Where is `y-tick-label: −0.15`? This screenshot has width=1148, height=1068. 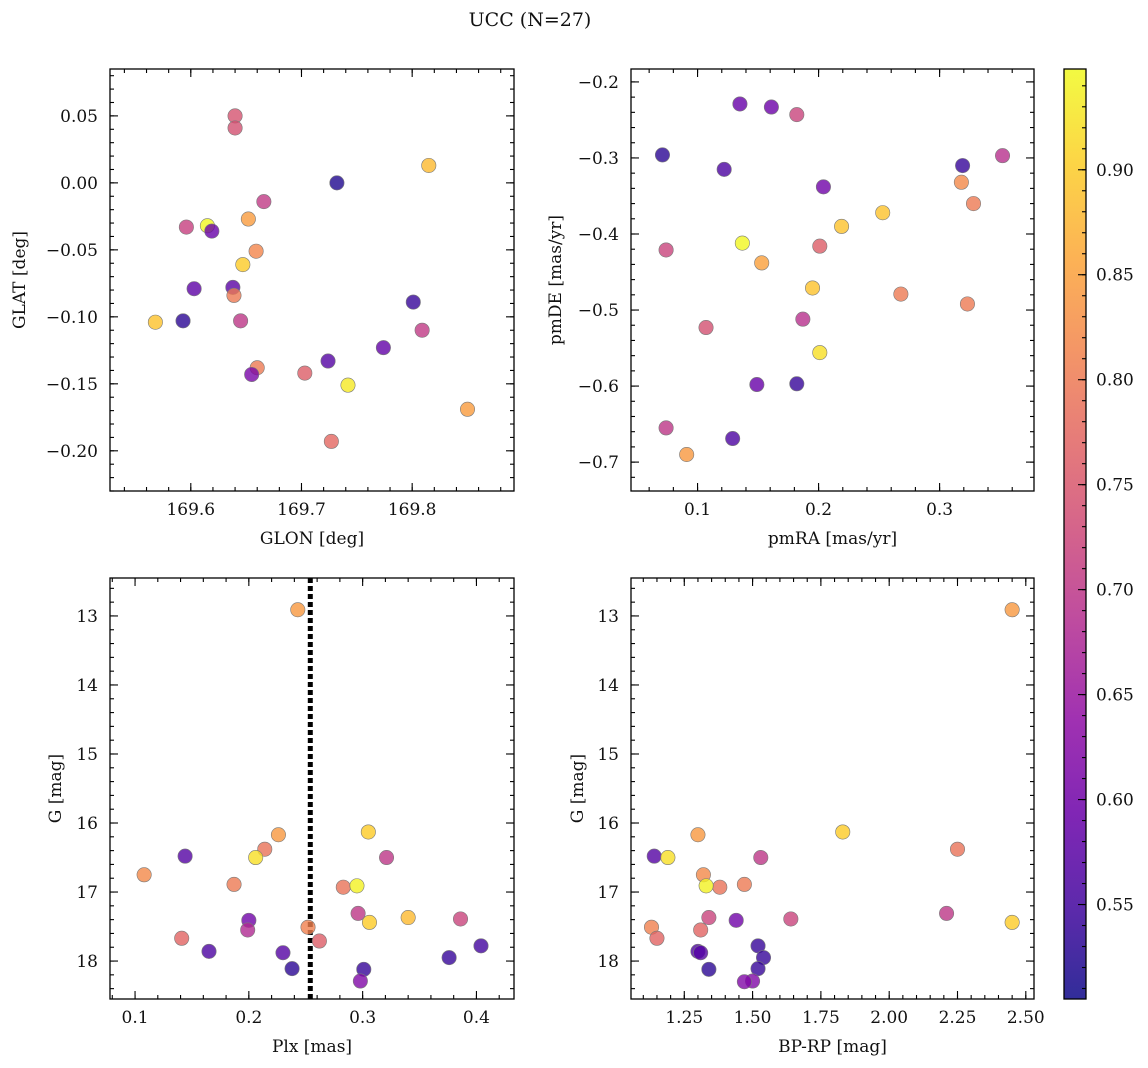 y-tick-label: −0.15 is located at coordinates (72, 385).